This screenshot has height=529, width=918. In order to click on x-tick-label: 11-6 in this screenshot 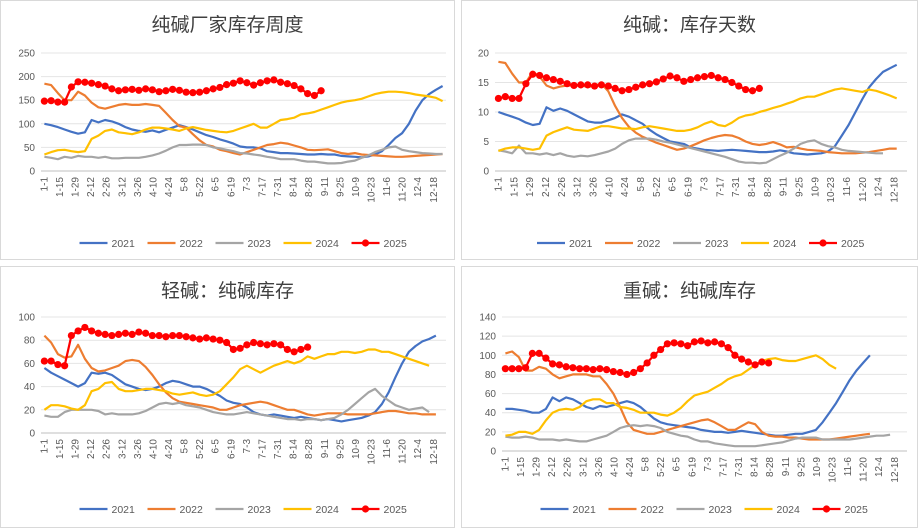, I will do `click(847, 187)`.